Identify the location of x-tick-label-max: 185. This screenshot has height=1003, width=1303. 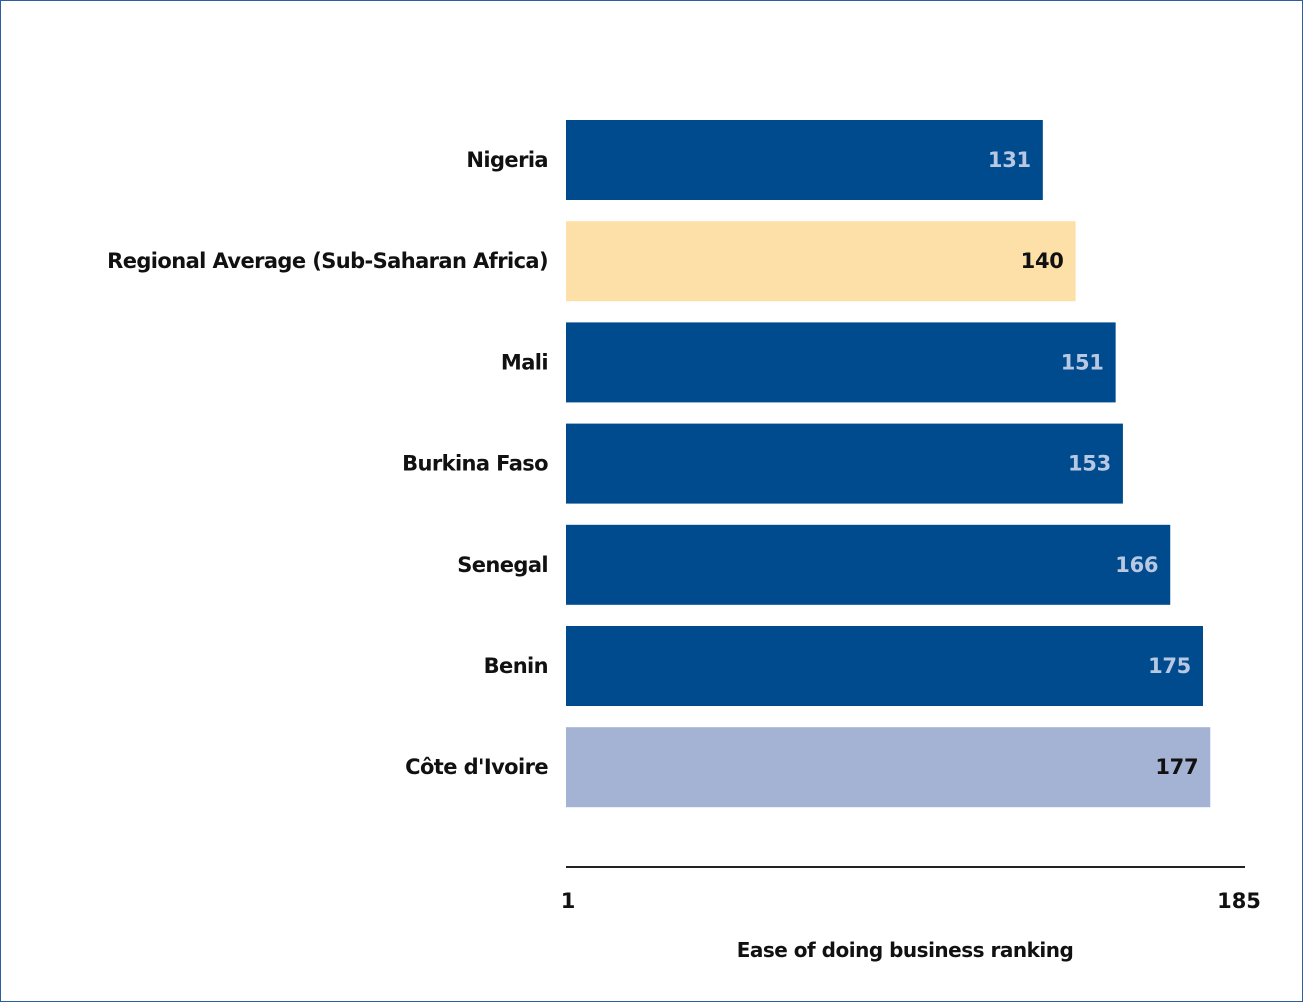
(1239, 901).